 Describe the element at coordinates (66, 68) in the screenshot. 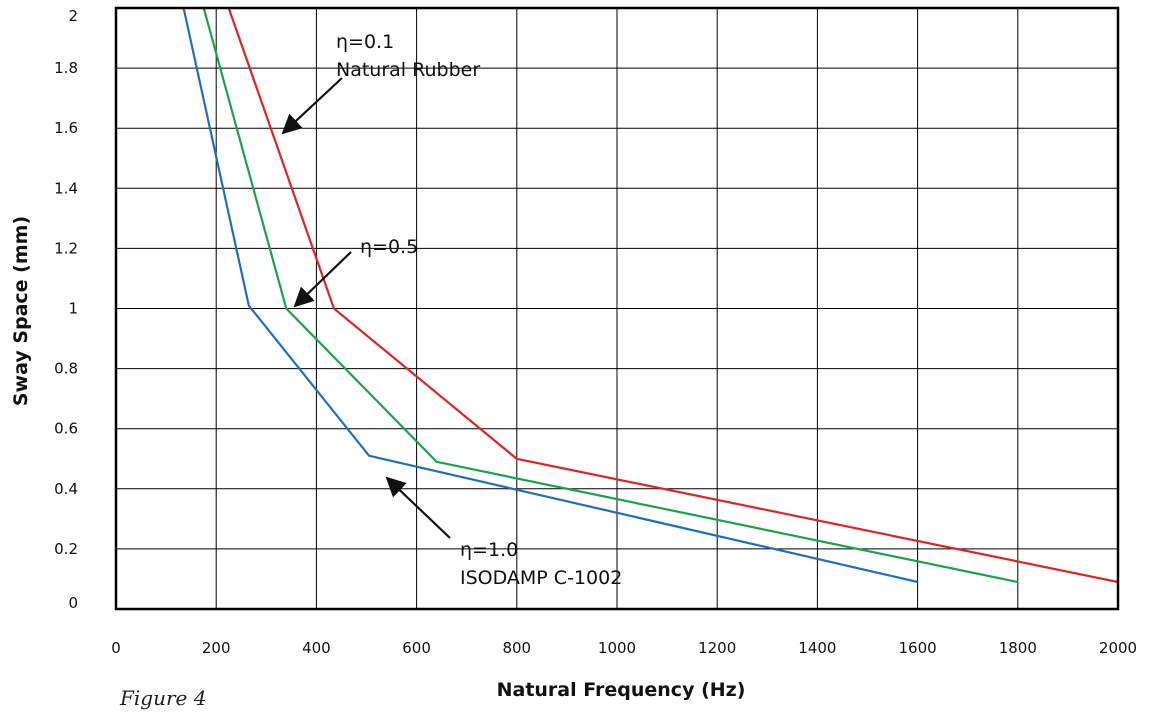

I see `y-tick-label: 1.8` at that location.